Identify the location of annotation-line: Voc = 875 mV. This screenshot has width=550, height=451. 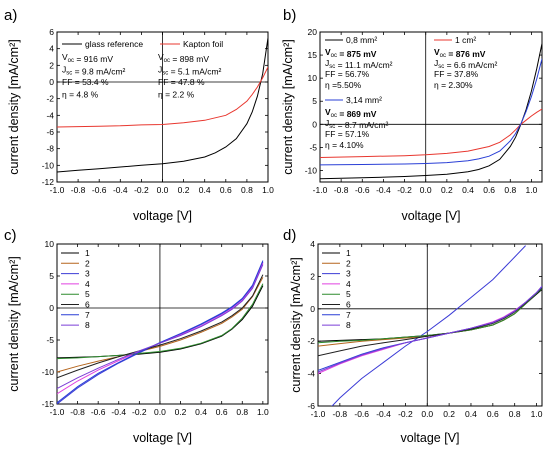
(351, 53).